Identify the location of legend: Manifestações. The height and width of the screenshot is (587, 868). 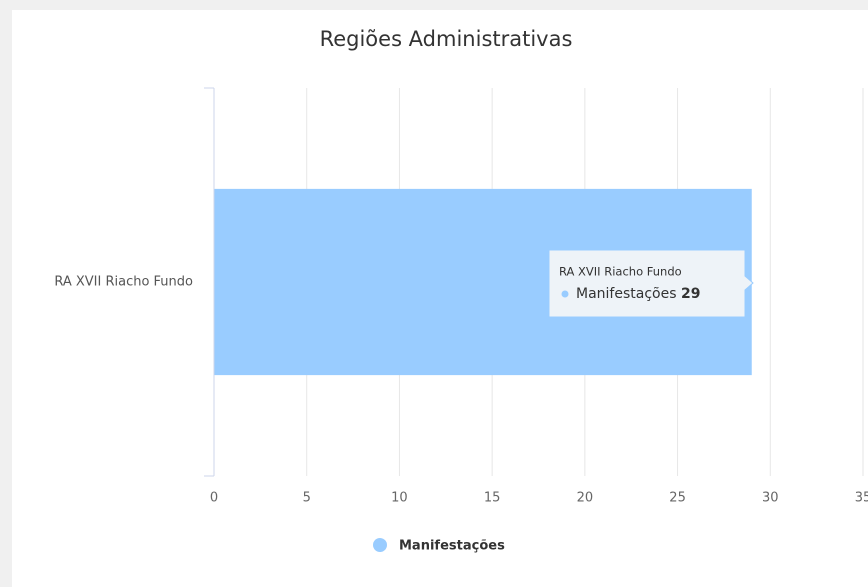
(439, 546).